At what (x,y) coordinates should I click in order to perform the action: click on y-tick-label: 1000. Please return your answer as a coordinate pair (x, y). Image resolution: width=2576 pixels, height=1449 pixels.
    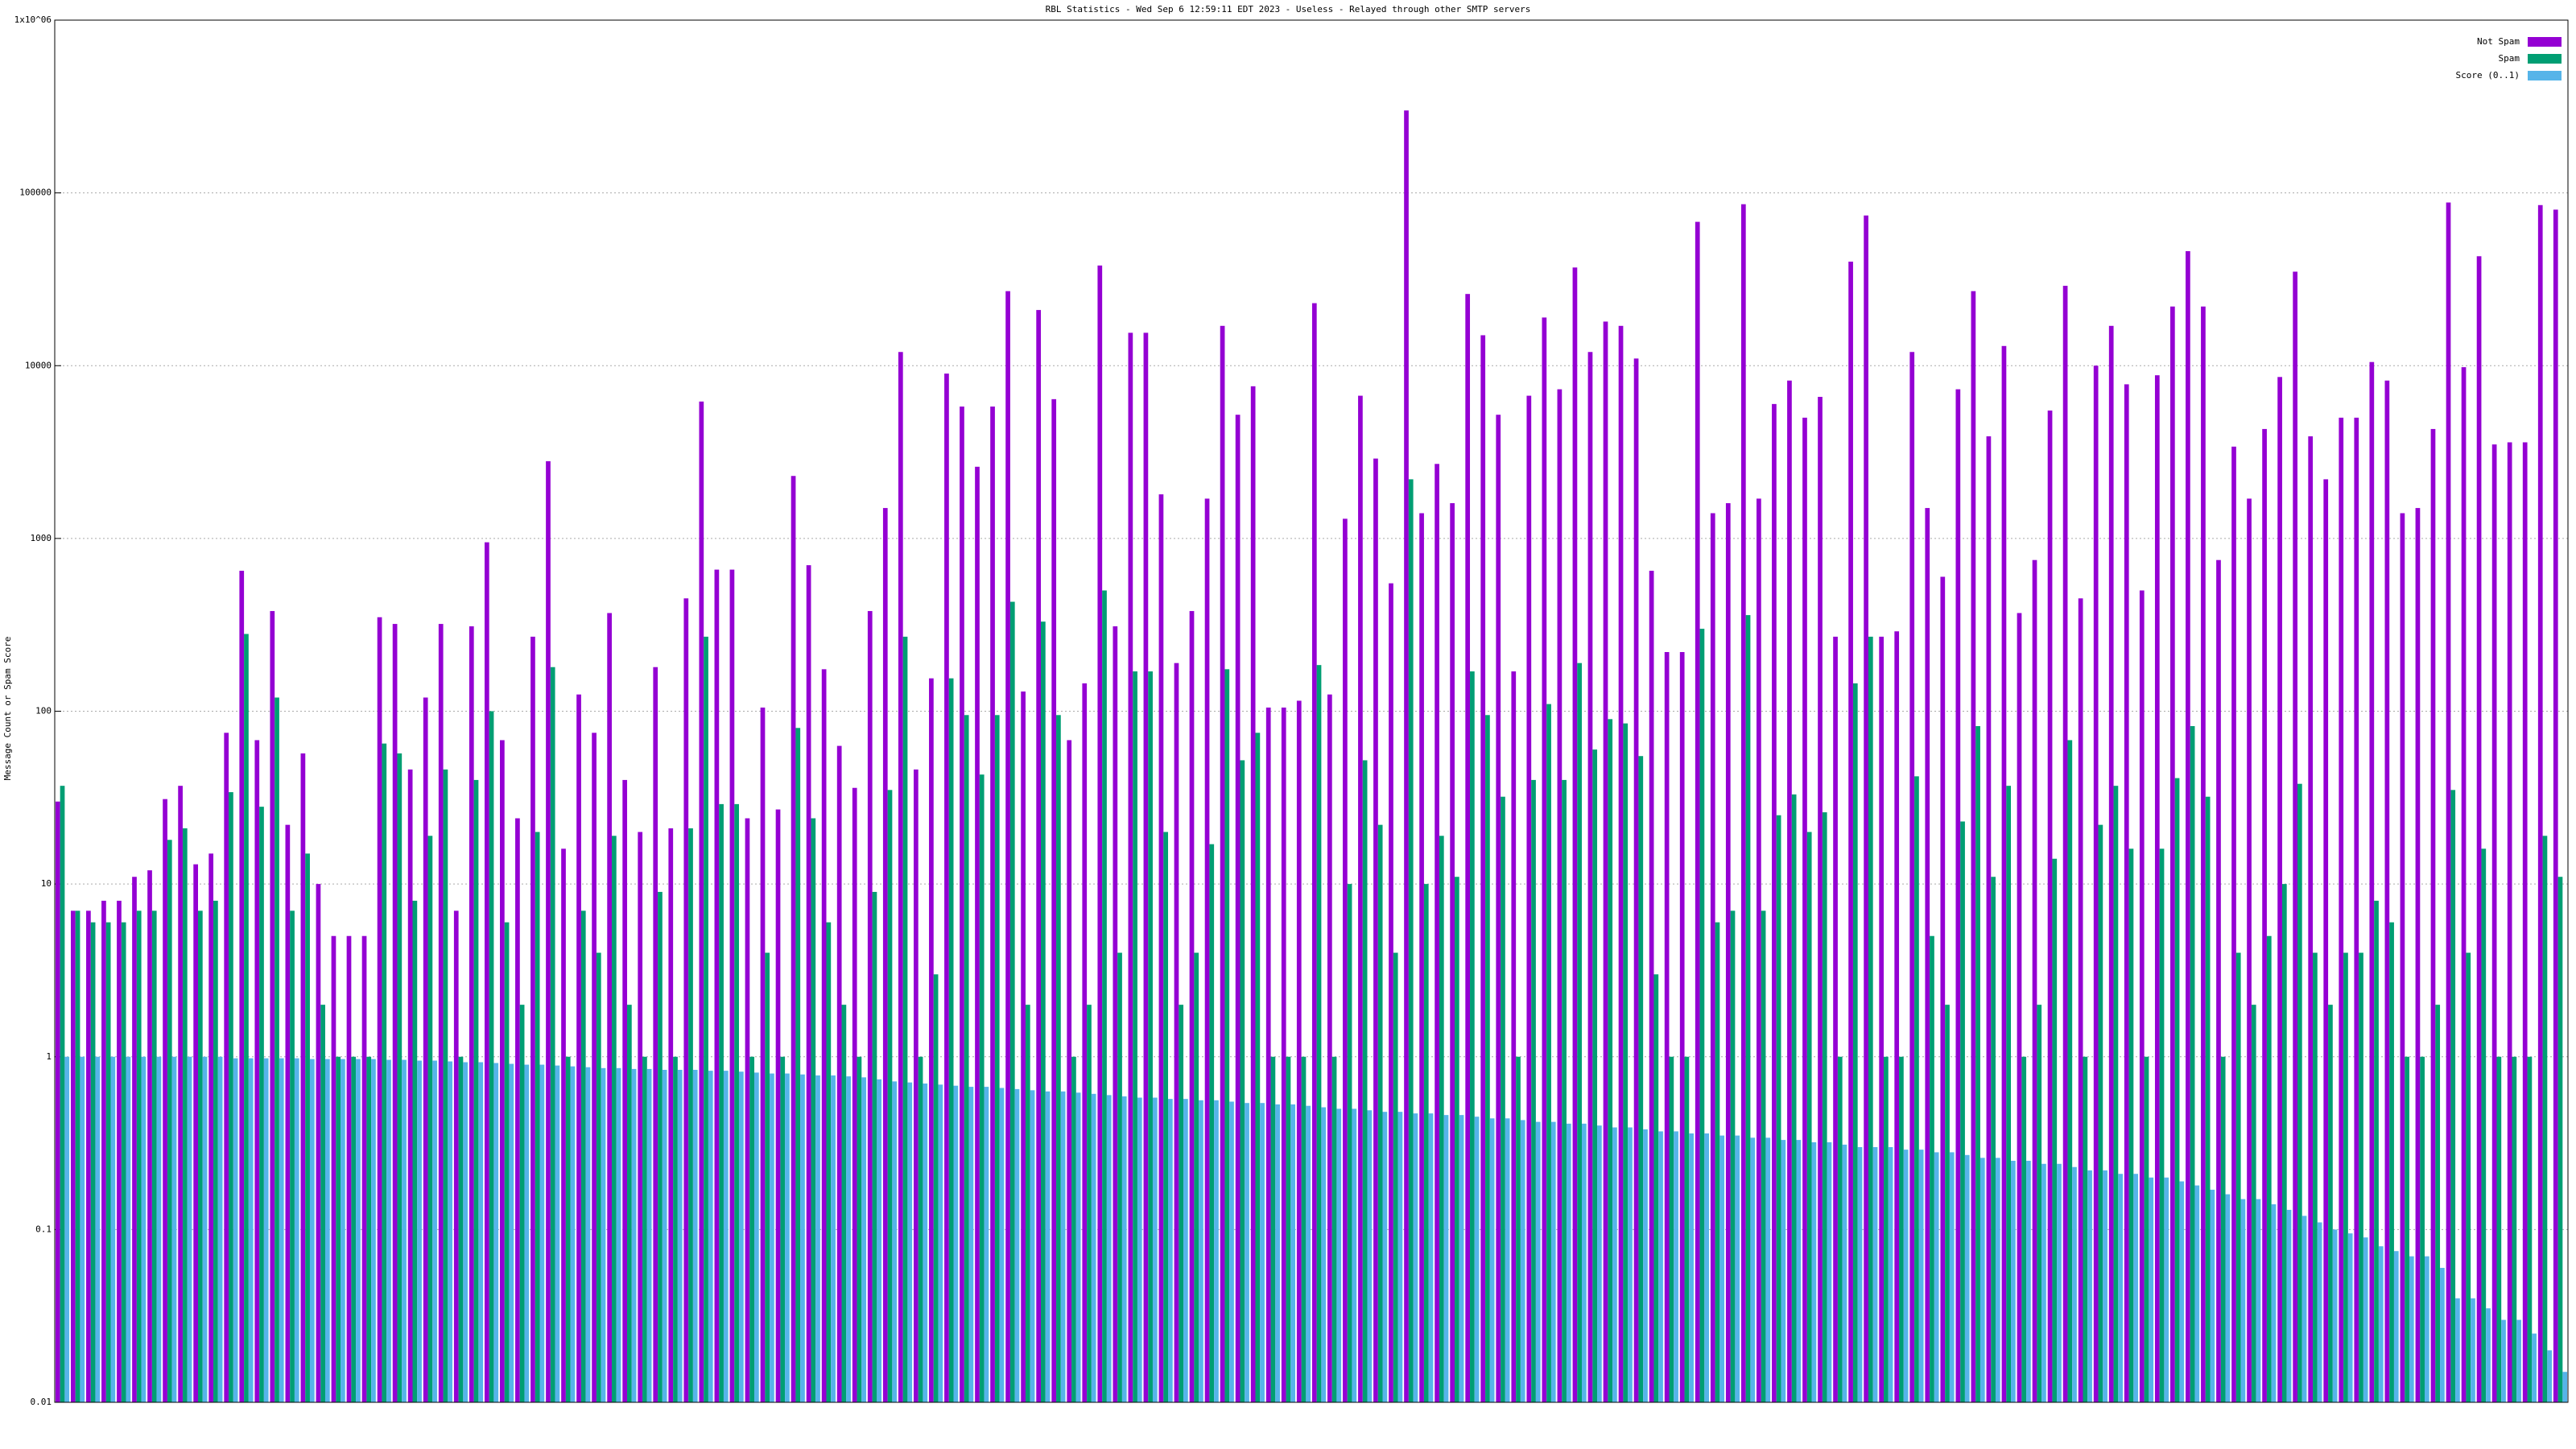
    Looking at the image, I should click on (41, 538).